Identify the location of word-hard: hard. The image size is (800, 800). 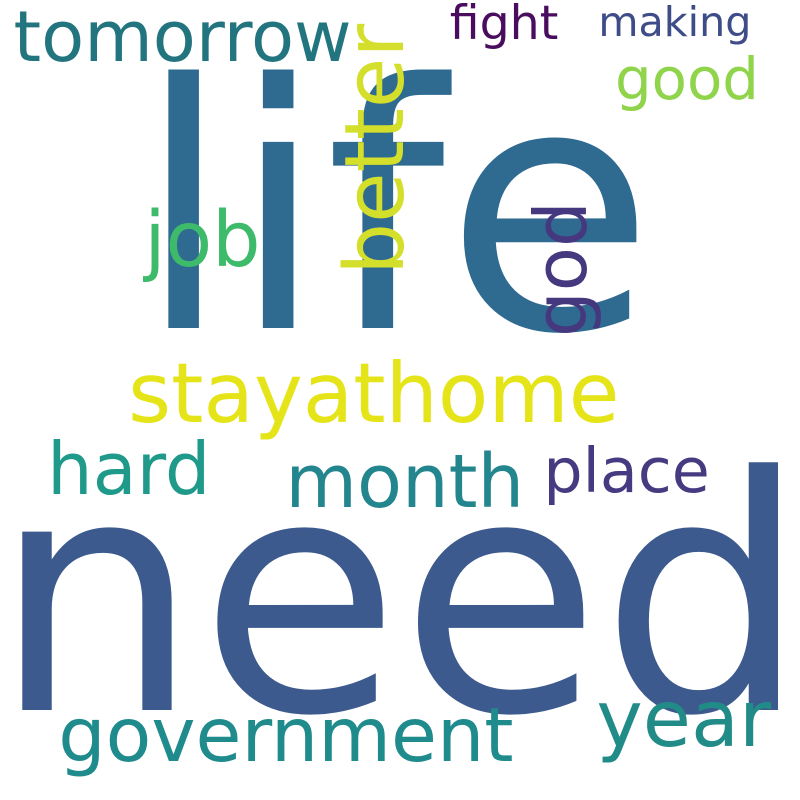
(129, 468).